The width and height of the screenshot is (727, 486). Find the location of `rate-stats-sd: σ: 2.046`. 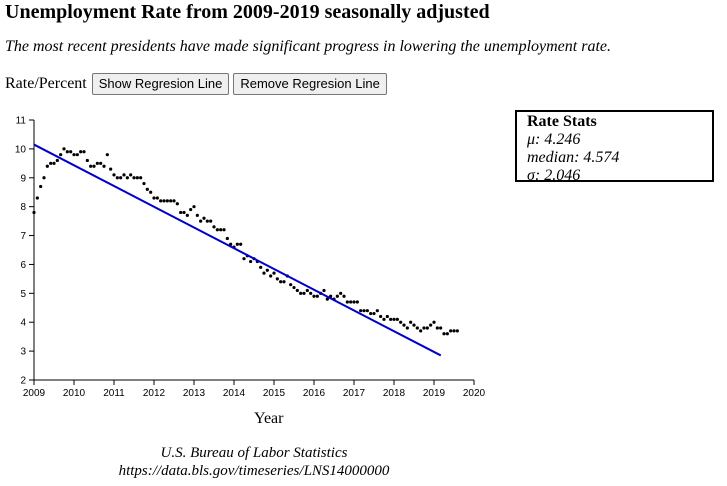

rate-stats-sd: σ: 2.046 is located at coordinates (554, 175).